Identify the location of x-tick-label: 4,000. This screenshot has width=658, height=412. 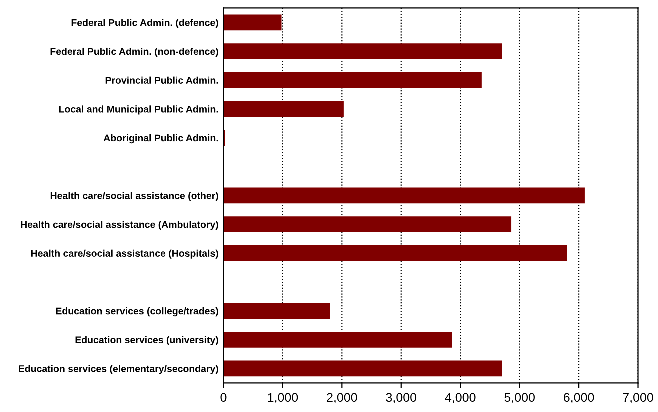
(460, 398).